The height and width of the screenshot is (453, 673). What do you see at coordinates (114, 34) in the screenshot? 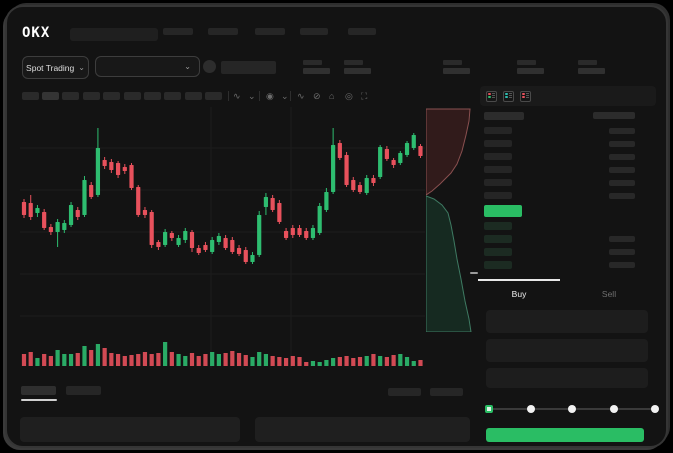
I see `search-input` at bounding box center [114, 34].